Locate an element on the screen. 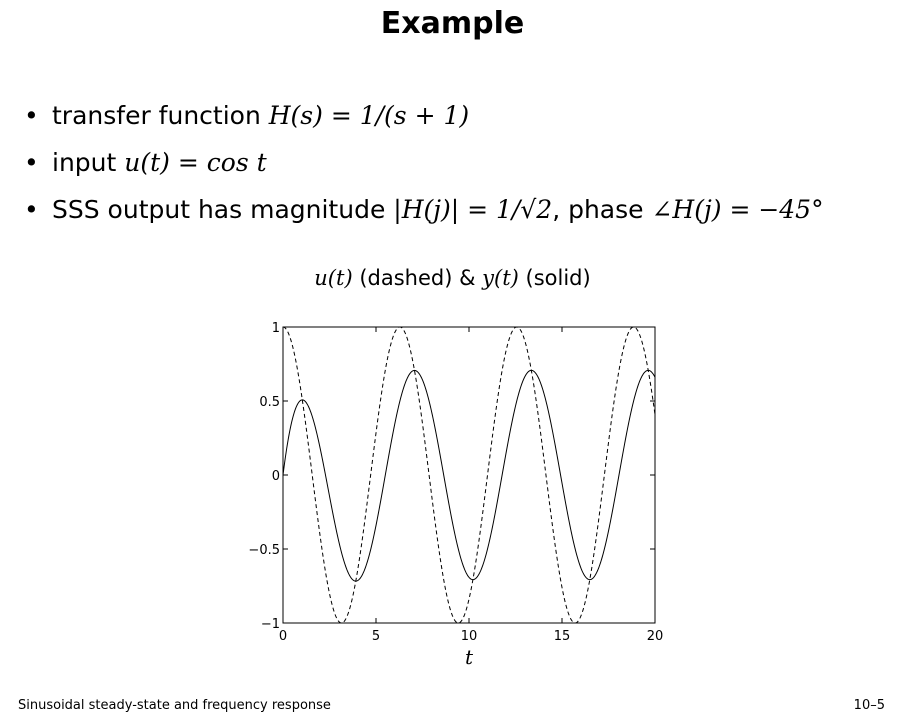  bullet-transfer-function: • transfer function H(s) = 1/(s + 1) is located at coordinates (424, 119).